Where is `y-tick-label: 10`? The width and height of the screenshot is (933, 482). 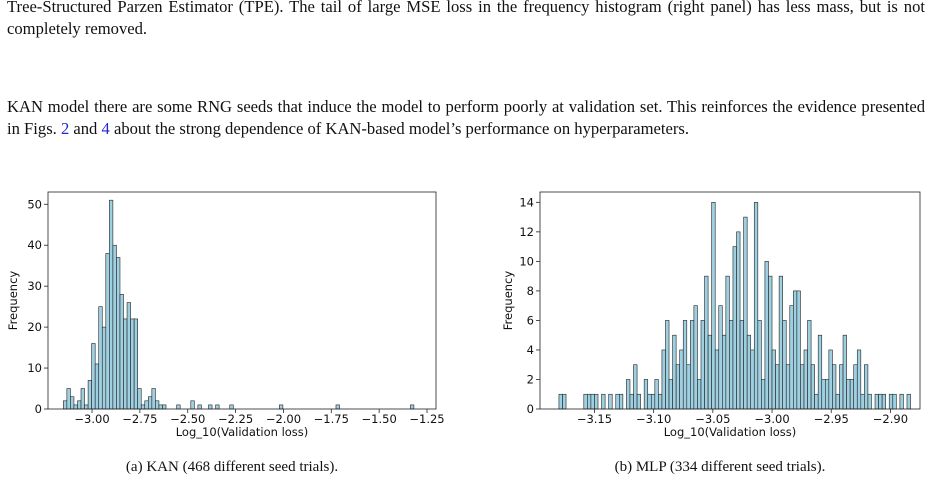 y-tick-label: 10 is located at coordinates (34, 368).